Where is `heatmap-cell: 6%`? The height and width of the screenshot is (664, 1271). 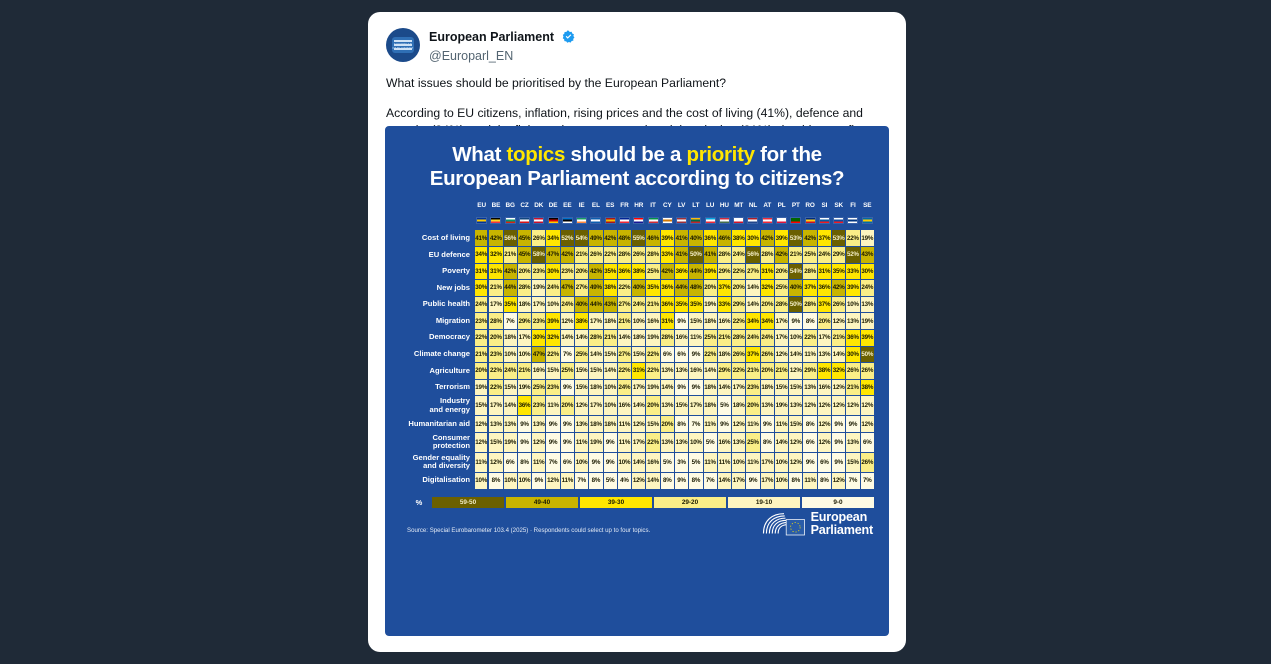 heatmap-cell: 6% is located at coordinates (667, 354).